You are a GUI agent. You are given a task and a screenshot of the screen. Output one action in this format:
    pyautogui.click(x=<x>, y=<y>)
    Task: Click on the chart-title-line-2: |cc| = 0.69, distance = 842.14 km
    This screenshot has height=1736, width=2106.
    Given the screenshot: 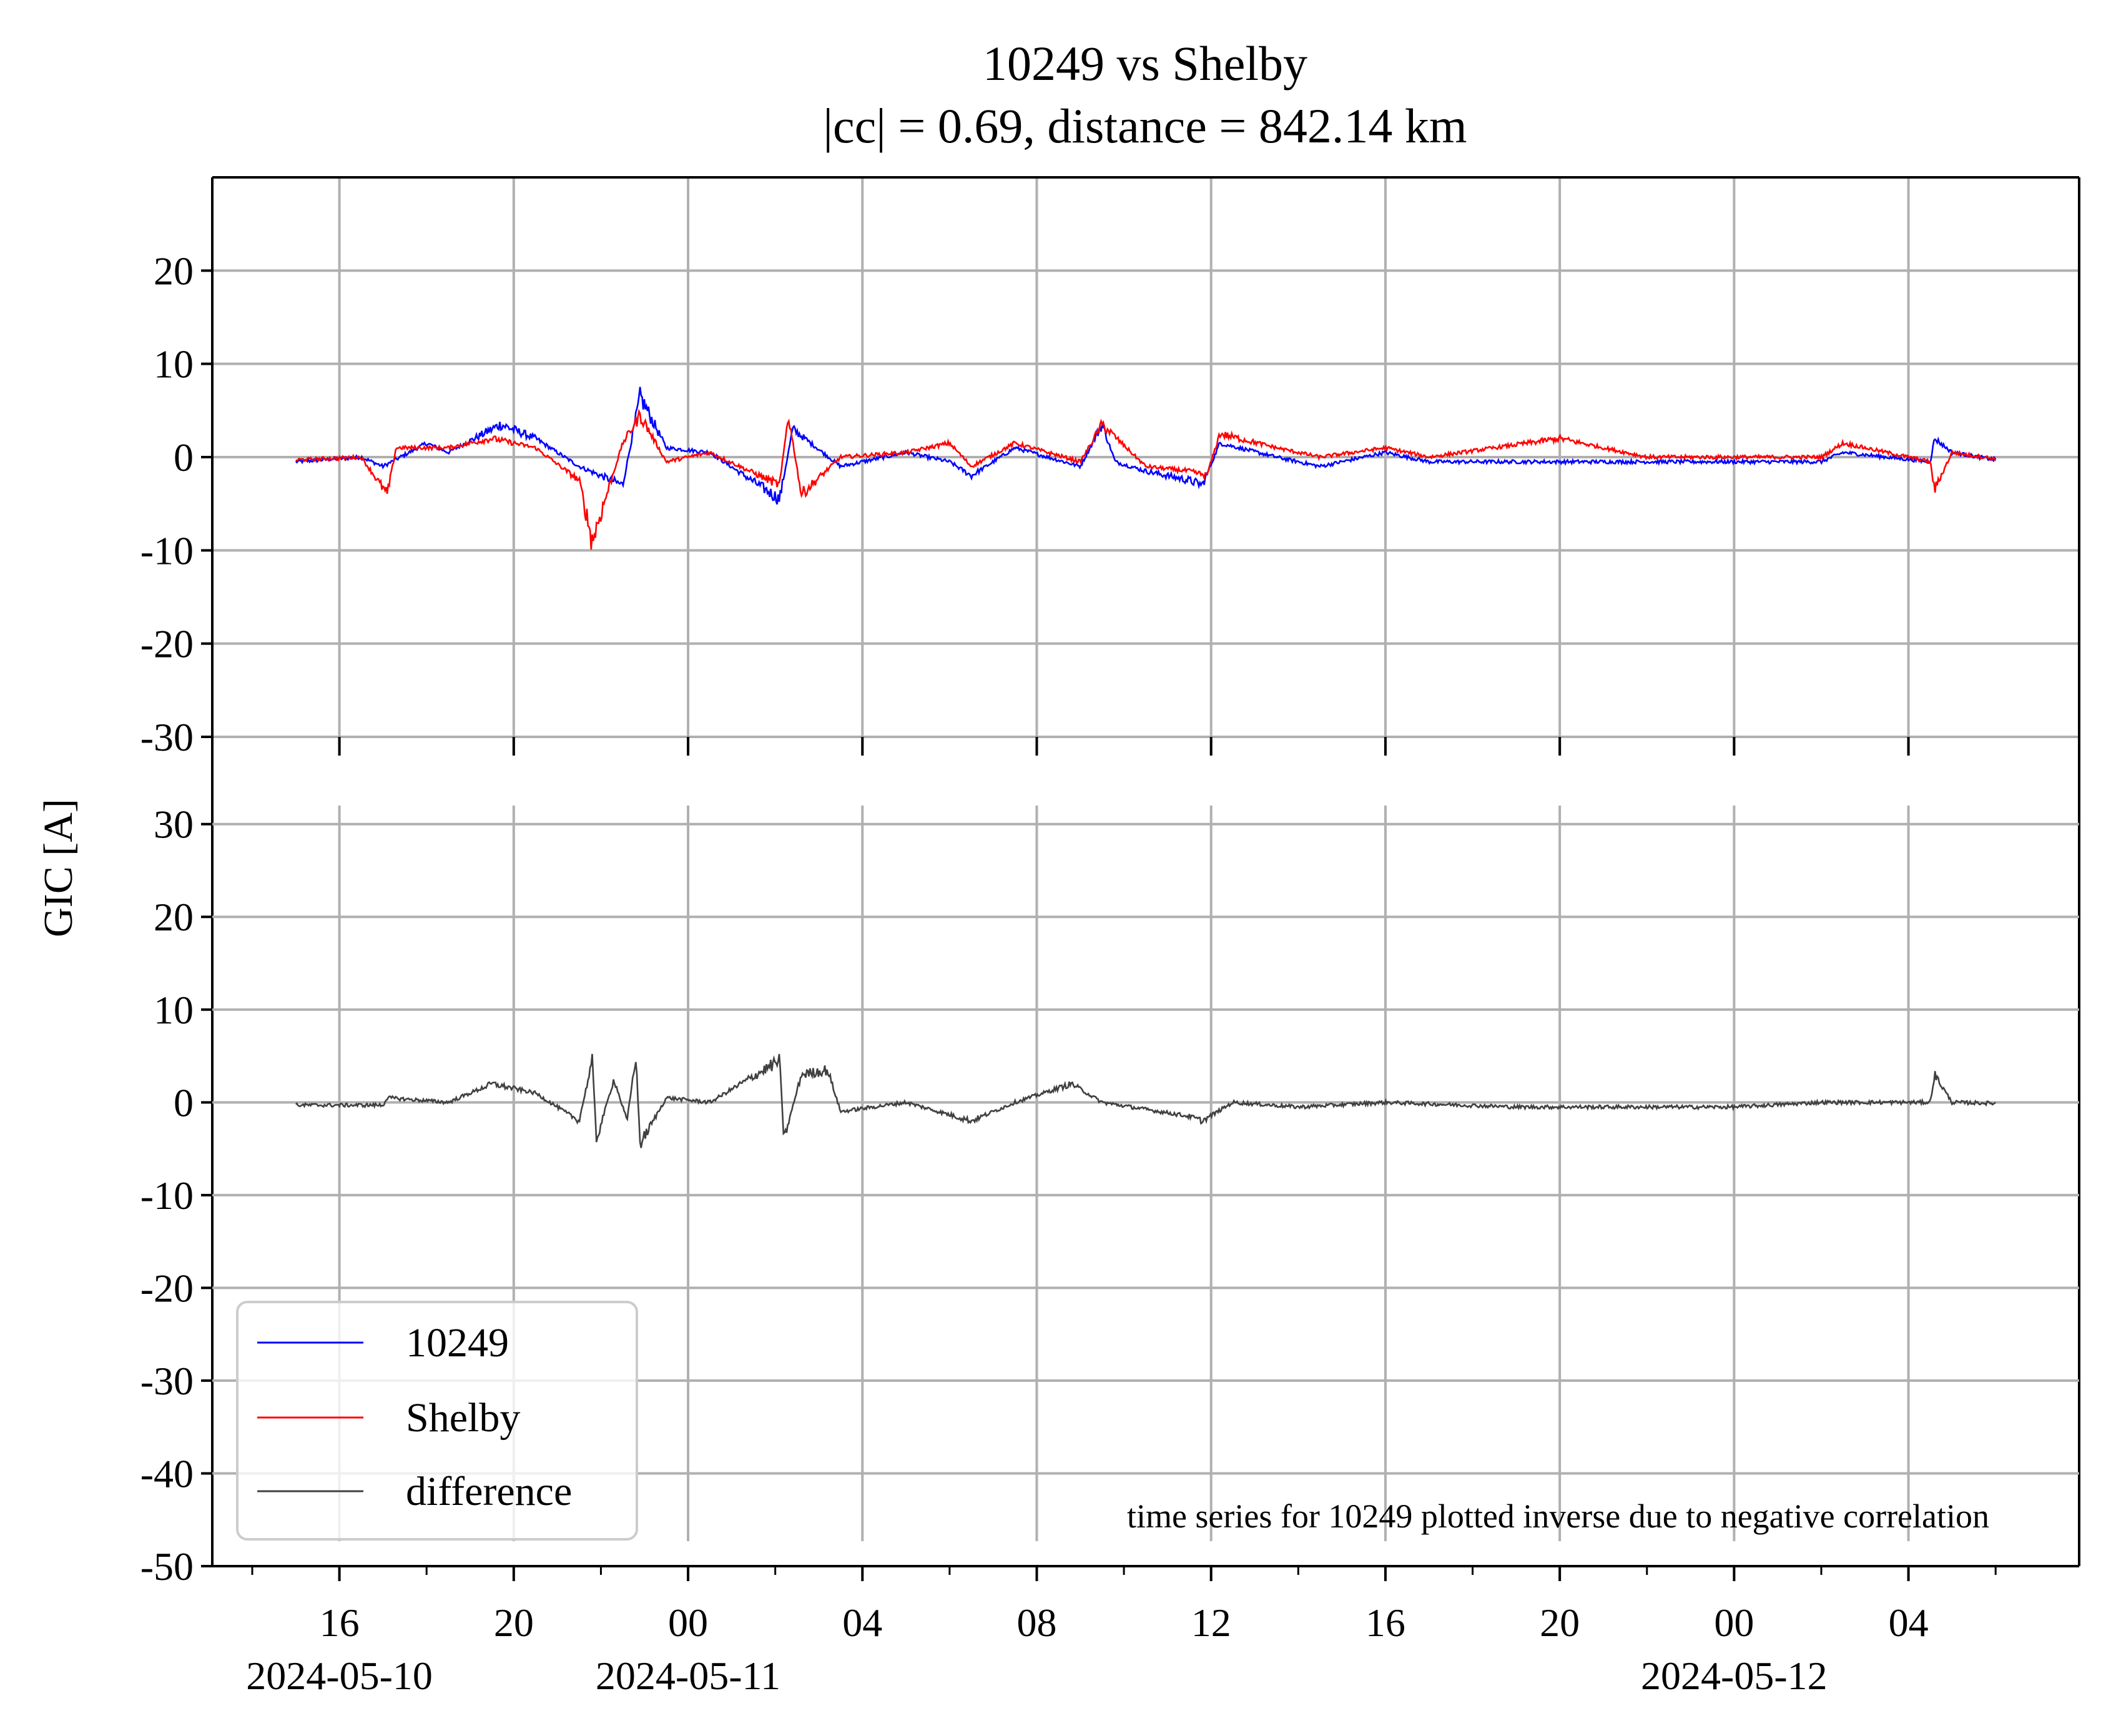 What is the action you would take?
    pyautogui.click(x=1145, y=126)
    